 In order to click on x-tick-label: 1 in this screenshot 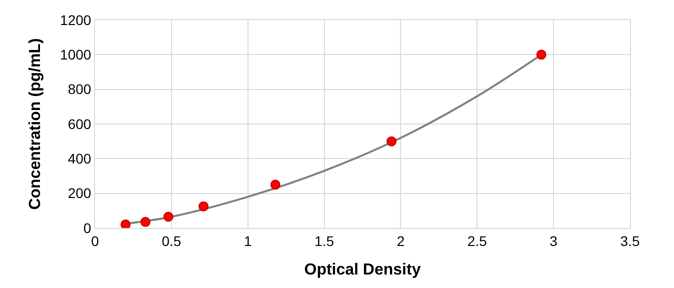, I will do `click(248, 240)`.